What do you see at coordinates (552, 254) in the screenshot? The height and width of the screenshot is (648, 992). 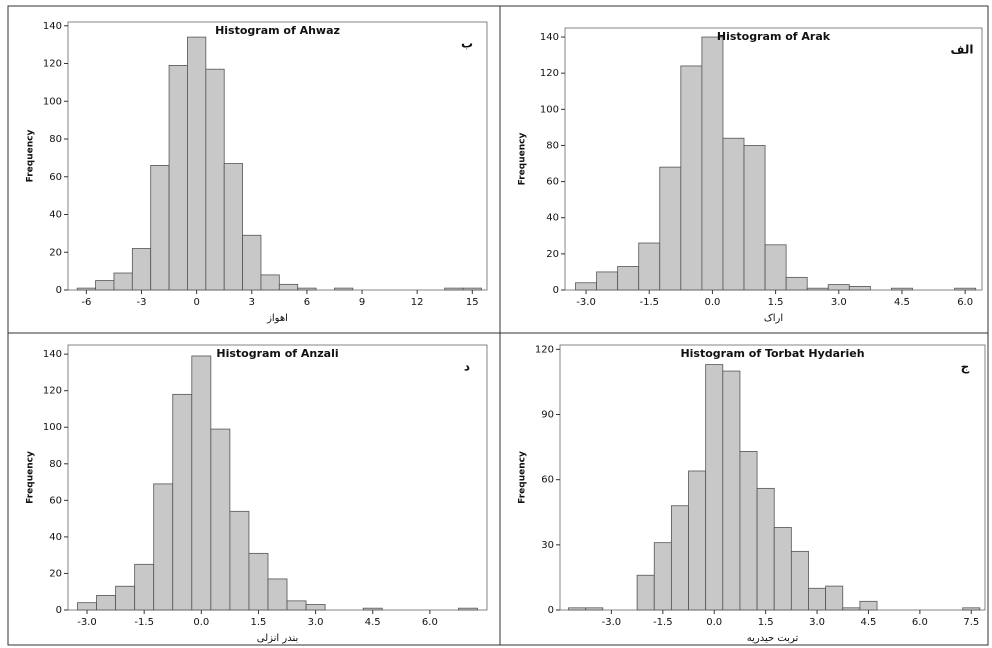 I see `y-tick-label: 20` at bounding box center [552, 254].